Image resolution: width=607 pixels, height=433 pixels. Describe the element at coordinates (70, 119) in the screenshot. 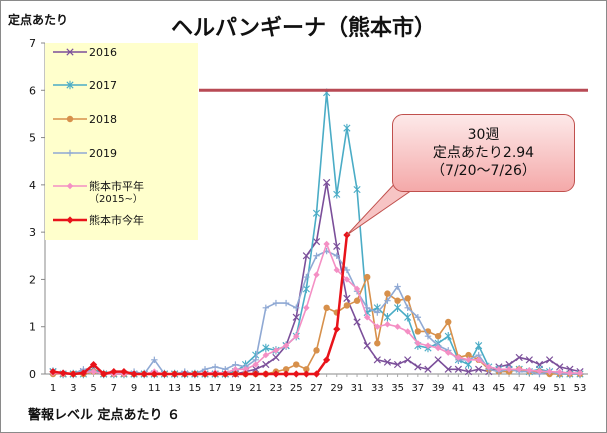

I see `legend-marker-2018` at that location.